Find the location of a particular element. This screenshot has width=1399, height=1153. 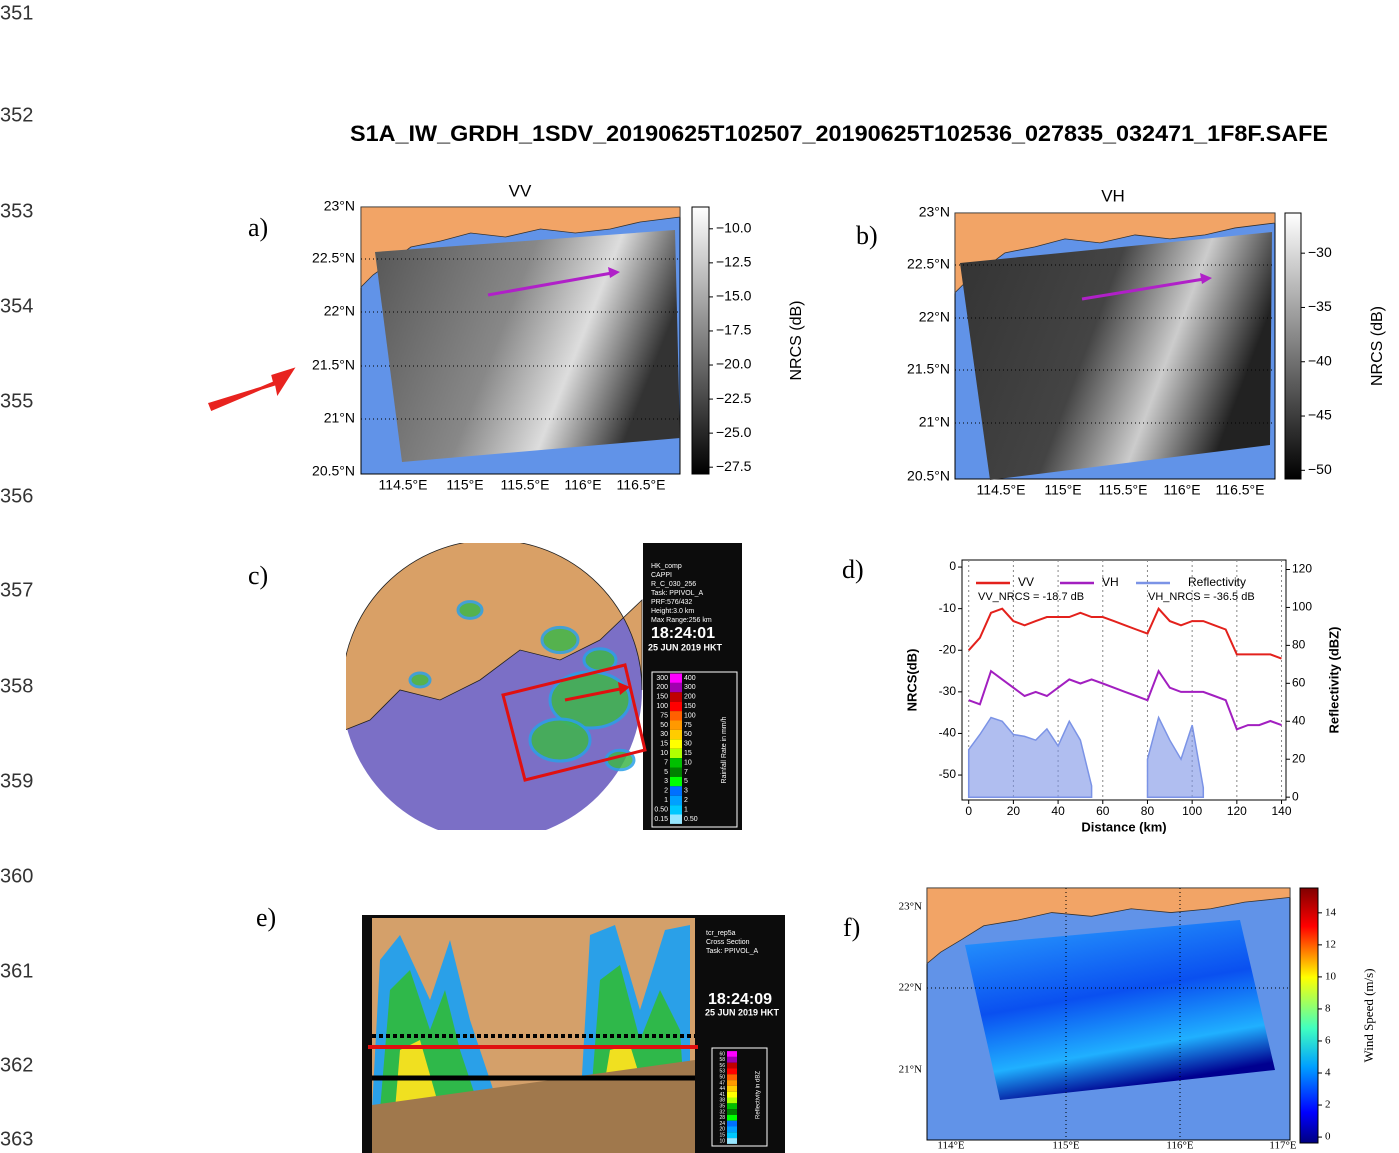

line-number: 353 is located at coordinates (16, 211).